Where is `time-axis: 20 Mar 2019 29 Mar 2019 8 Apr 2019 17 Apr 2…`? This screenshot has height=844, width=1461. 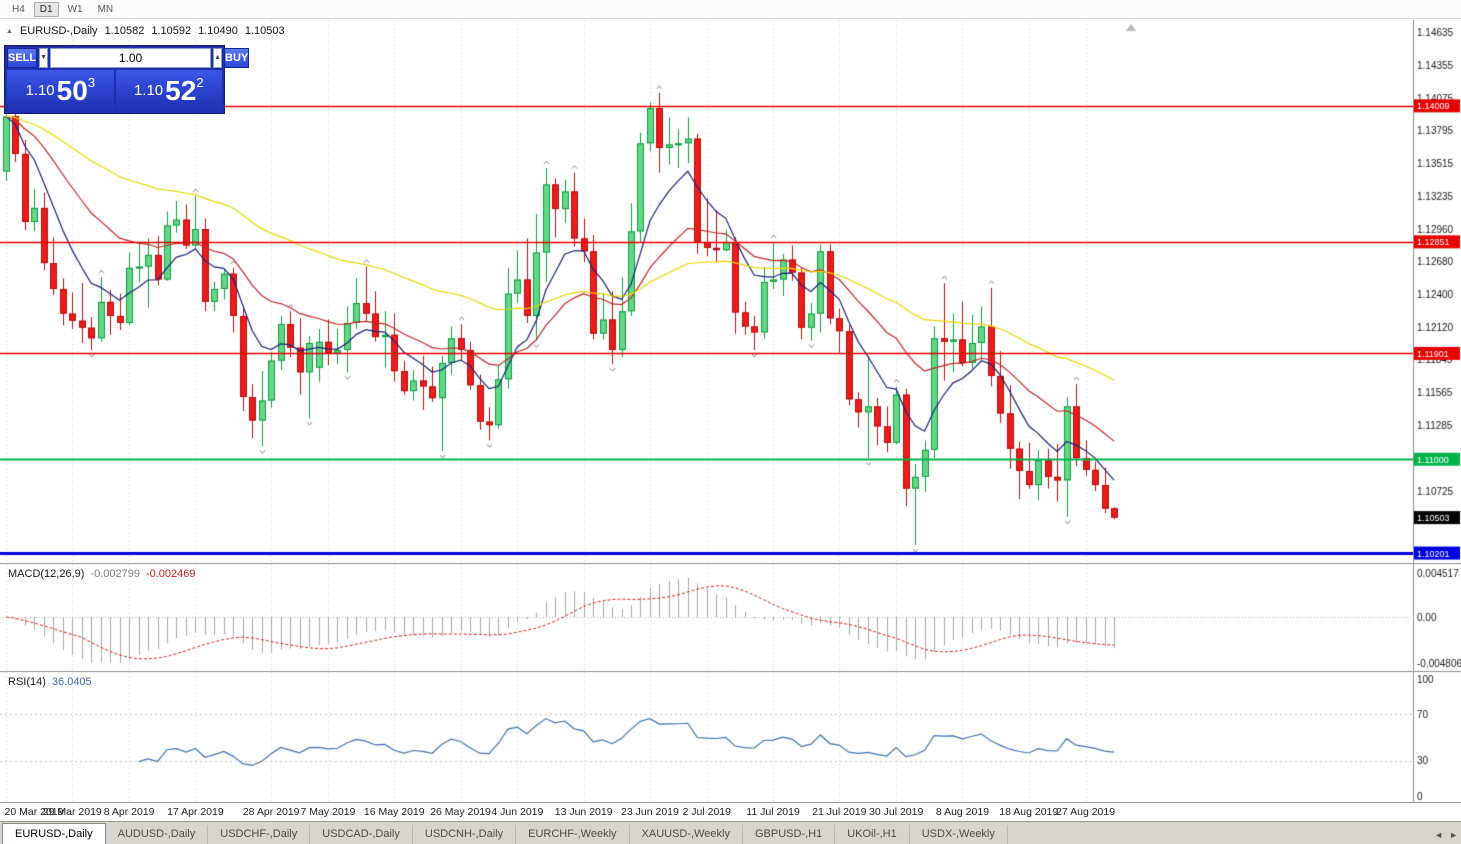 time-axis: 20 Mar 2019 29 Mar 2019 8 Apr 2019 17 Apr 2… is located at coordinates (730, 811).